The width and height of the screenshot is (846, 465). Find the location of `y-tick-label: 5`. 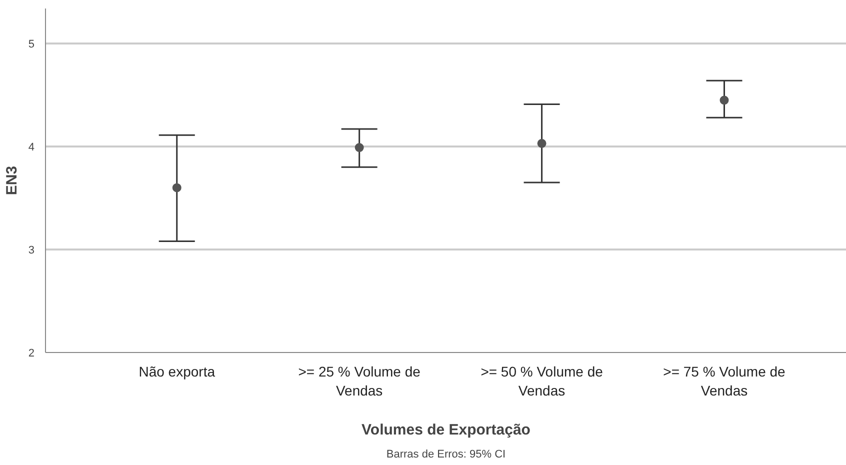

y-tick-label: 5 is located at coordinates (31, 44).